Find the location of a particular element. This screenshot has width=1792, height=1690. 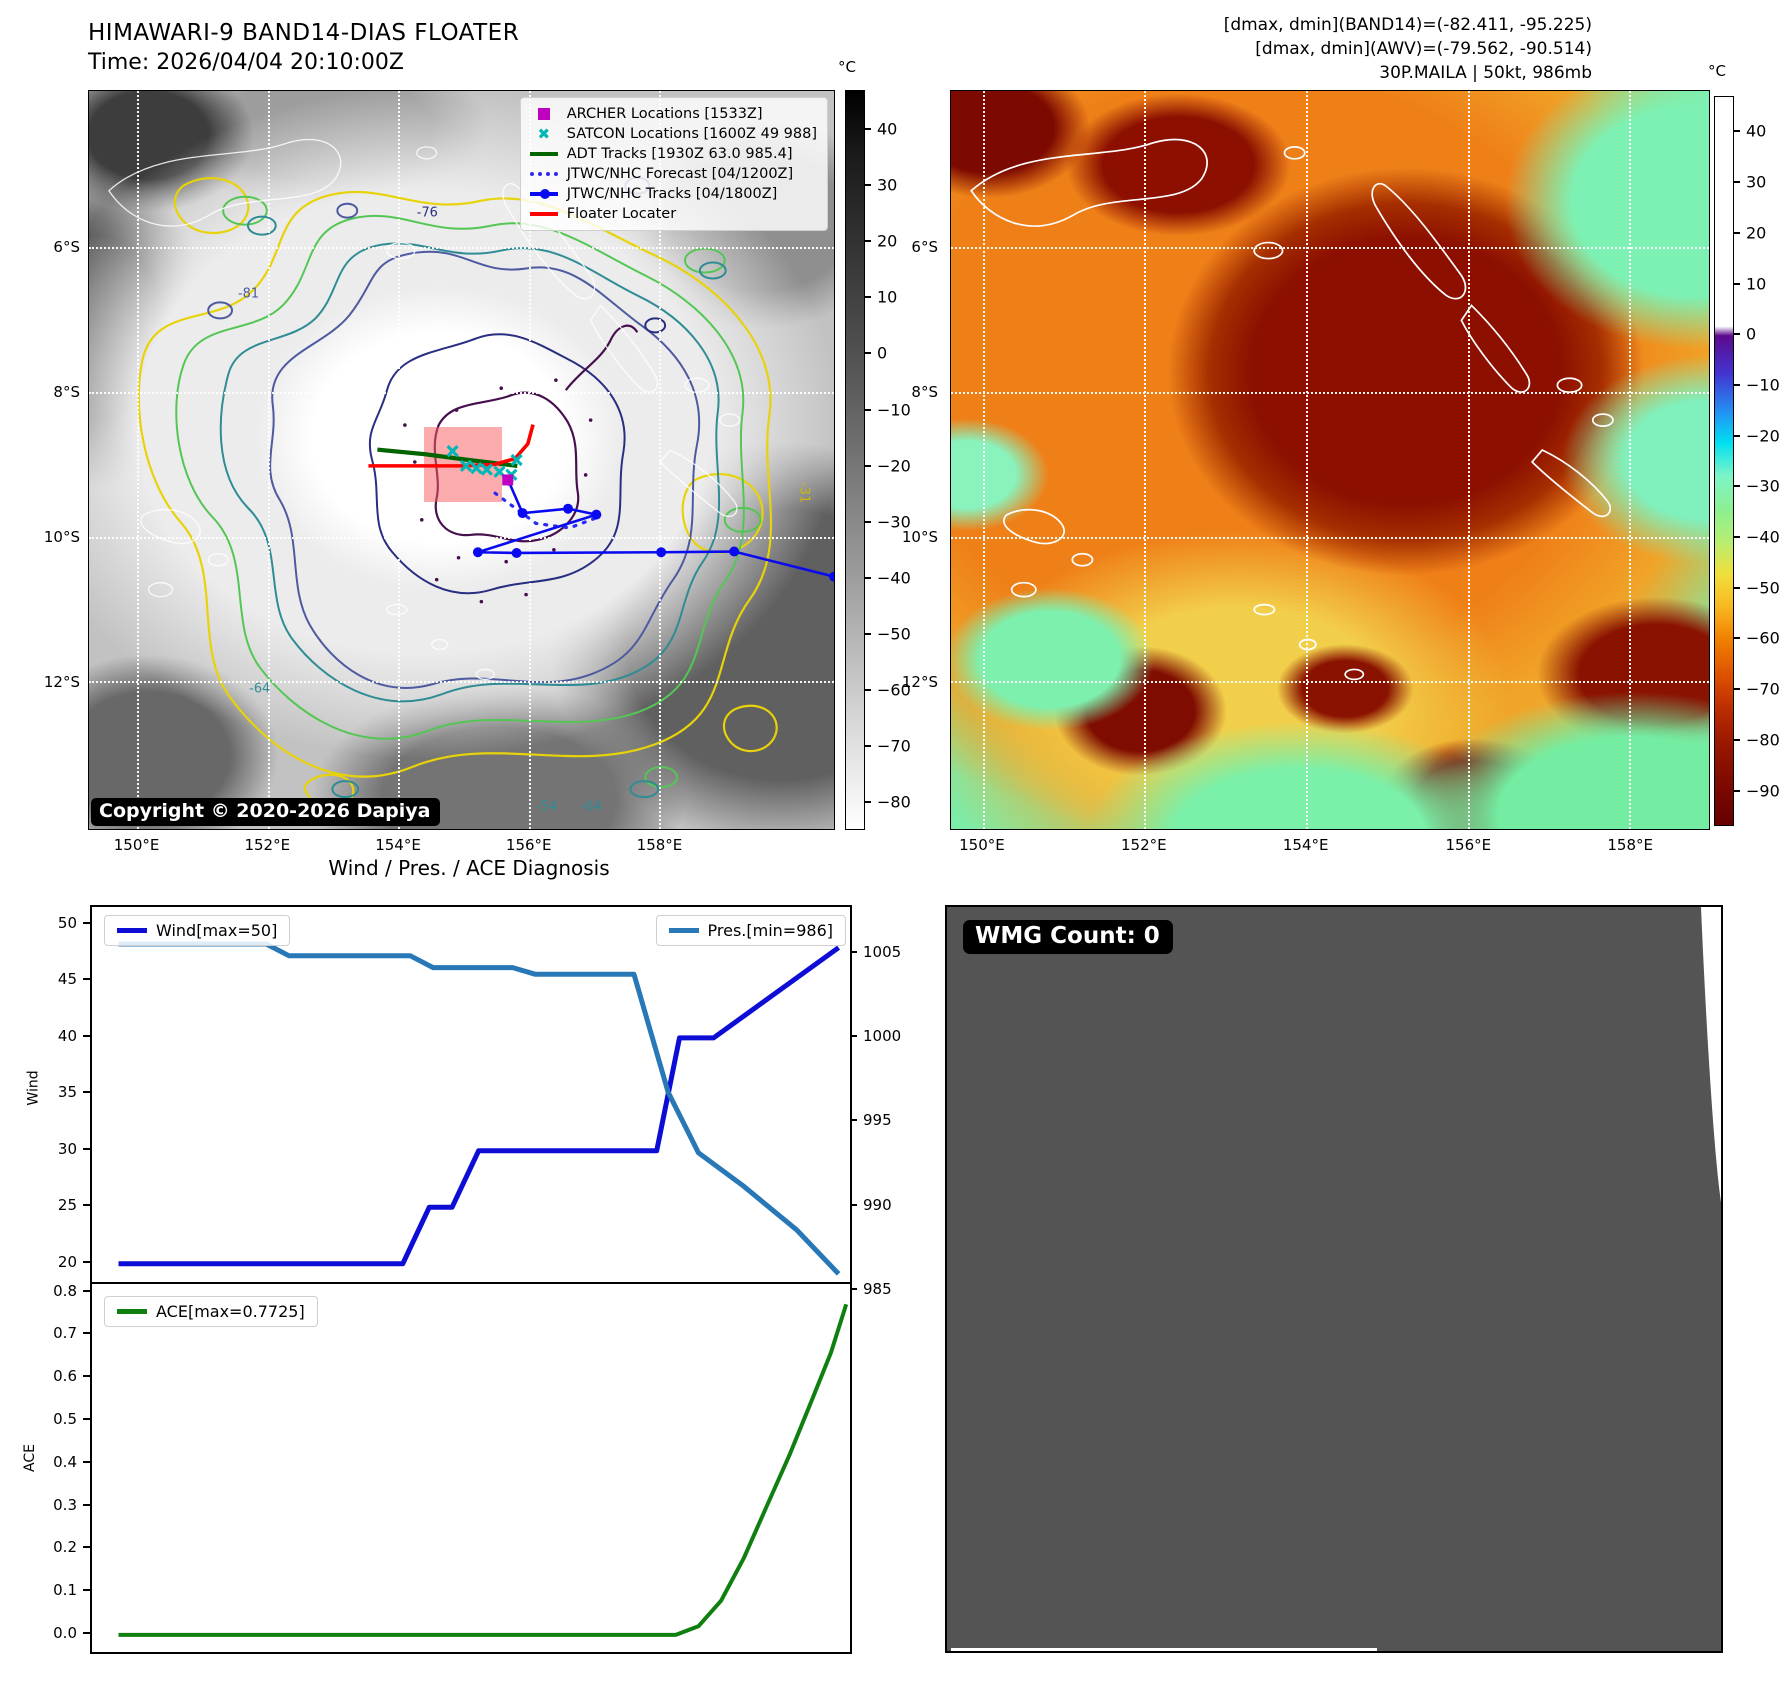

y-tick-label: 0.6 is located at coordinates (65, 1376).